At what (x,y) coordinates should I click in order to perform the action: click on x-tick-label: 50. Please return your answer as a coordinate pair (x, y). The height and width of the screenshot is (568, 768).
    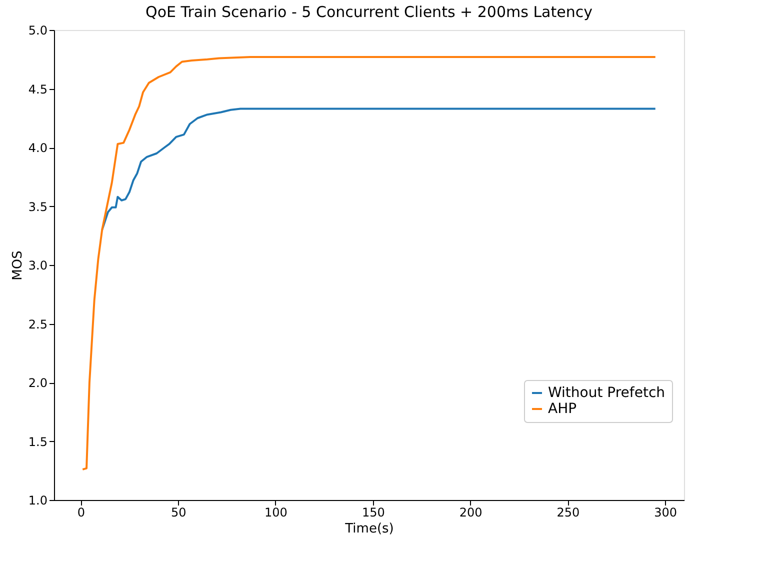
    Looking at the image, I should click on (178, 513).